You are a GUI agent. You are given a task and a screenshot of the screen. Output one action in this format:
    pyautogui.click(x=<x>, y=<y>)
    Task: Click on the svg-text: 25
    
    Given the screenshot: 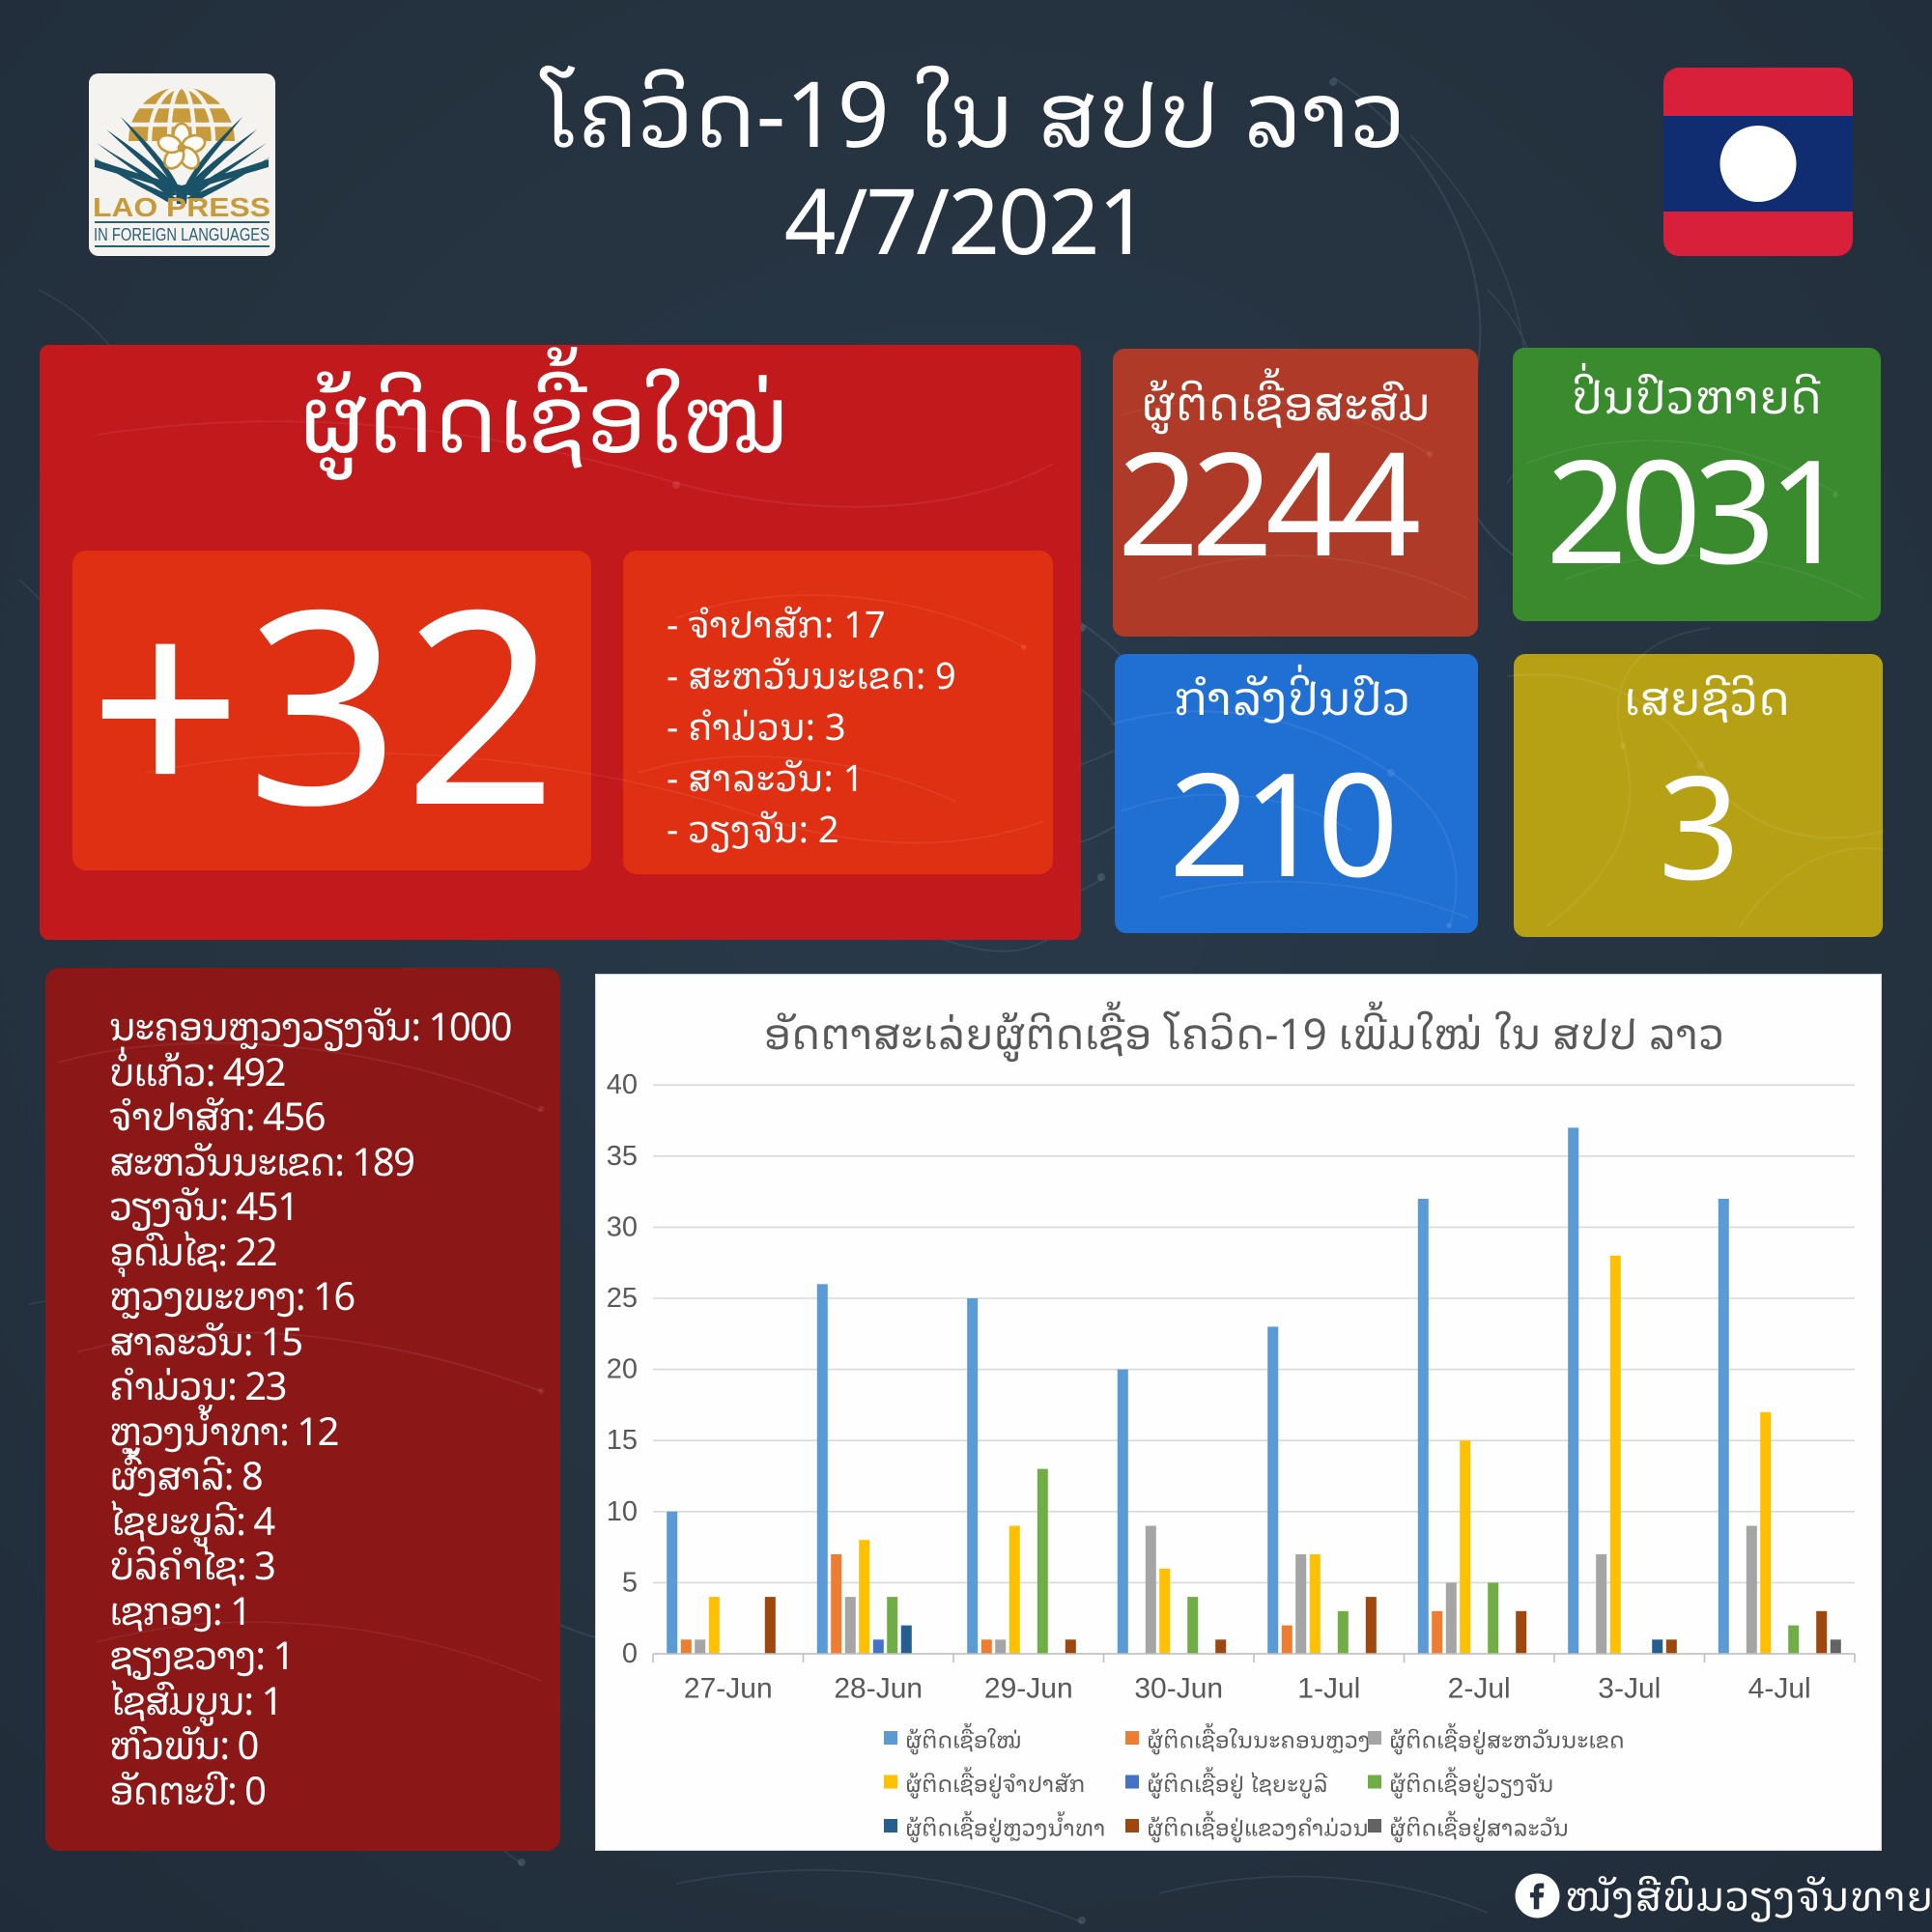 What is the action you would take?
    pyautogui.click(x=622, y=1298)
    